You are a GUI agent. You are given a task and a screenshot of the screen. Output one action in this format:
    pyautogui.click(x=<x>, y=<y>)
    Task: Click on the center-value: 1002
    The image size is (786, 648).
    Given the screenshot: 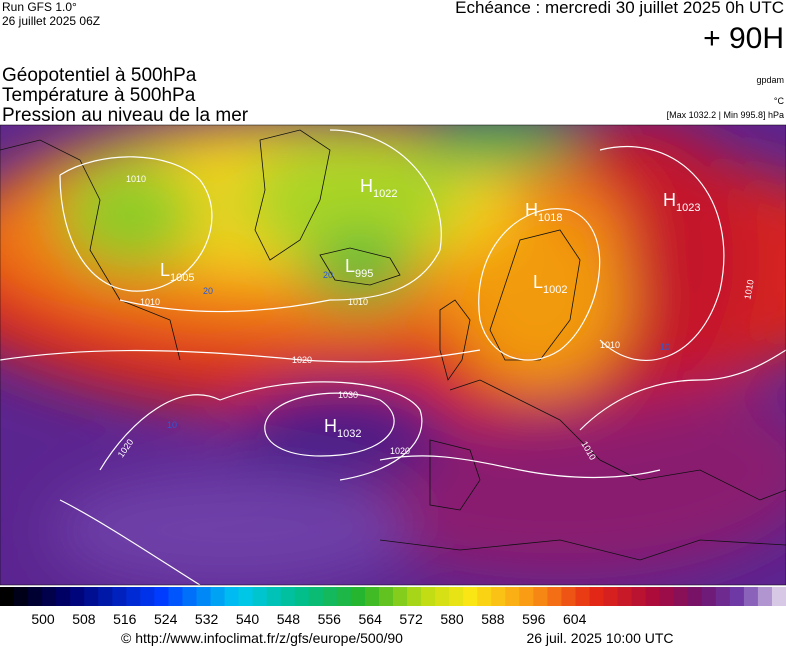 What is the action you would take?
    pyautogui.click(x=555, y=290)
    